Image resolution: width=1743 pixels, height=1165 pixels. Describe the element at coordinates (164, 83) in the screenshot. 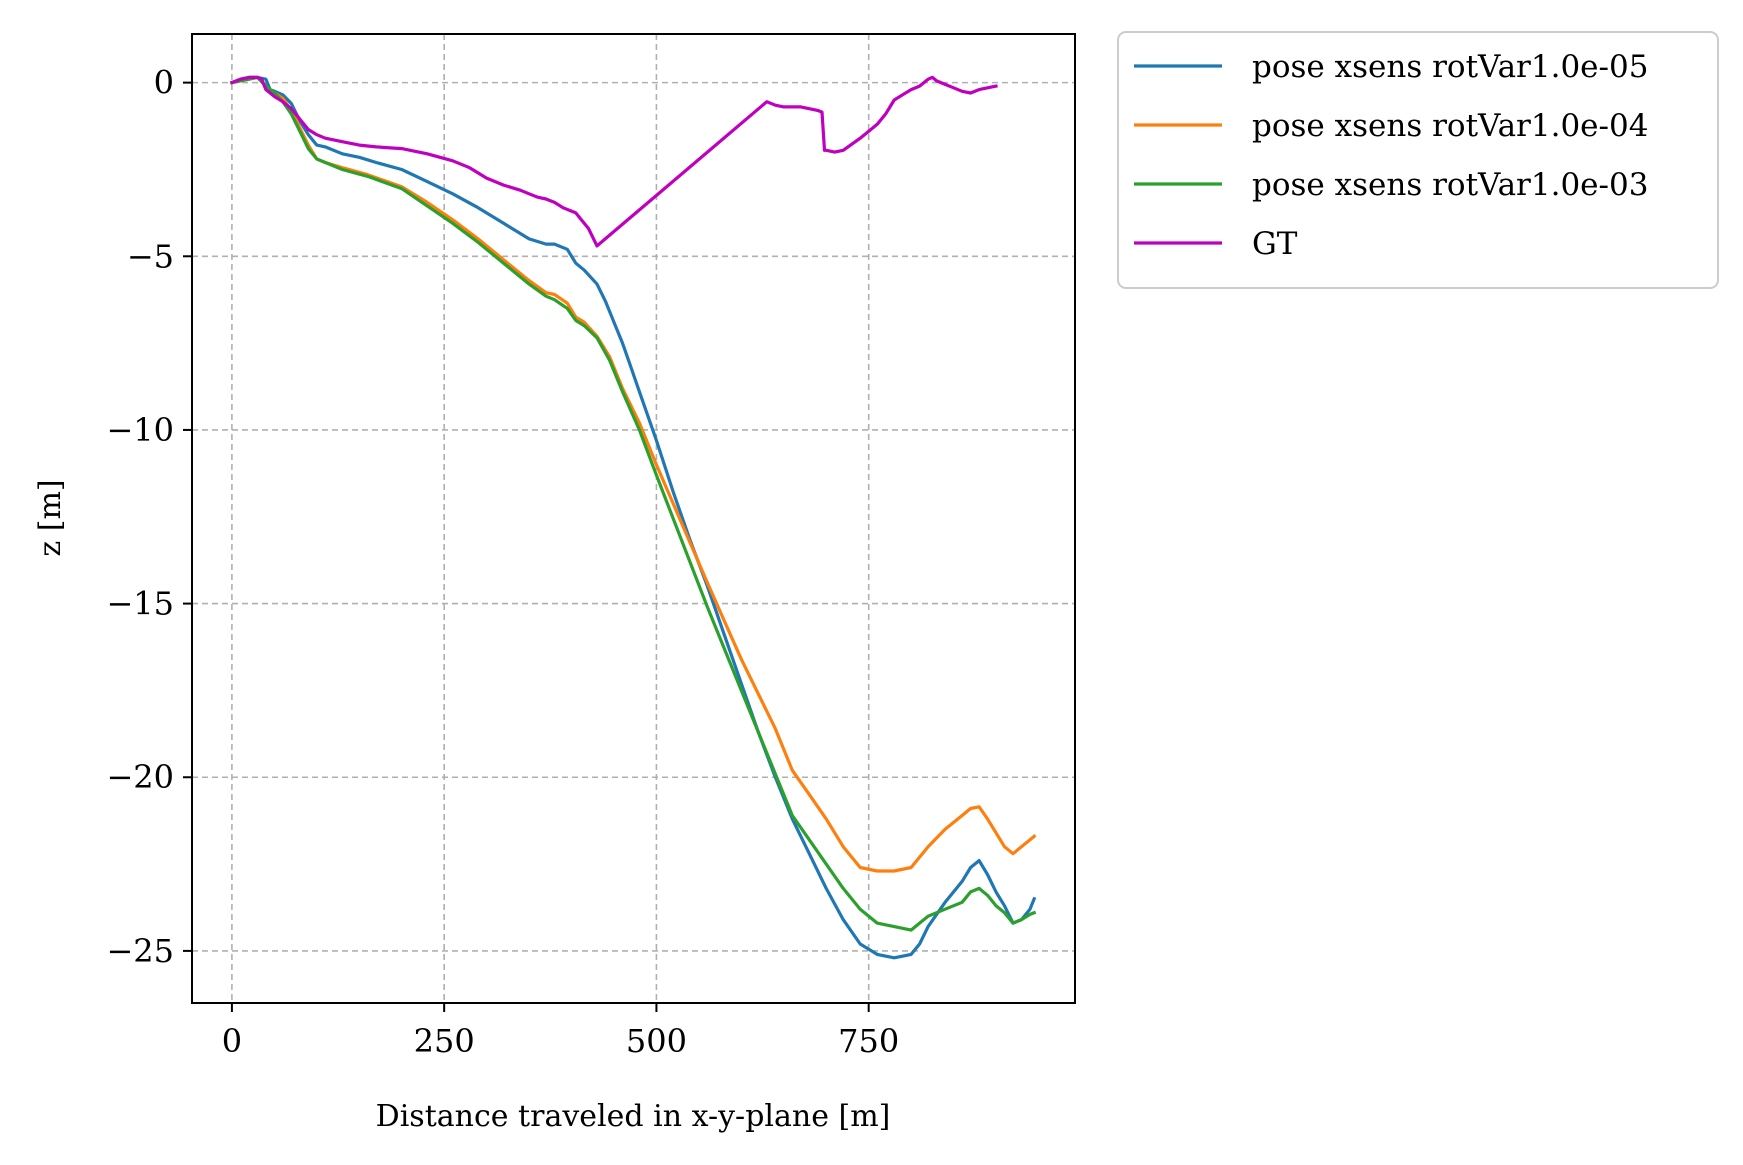

I see `y-tick-label: 0` at that location.